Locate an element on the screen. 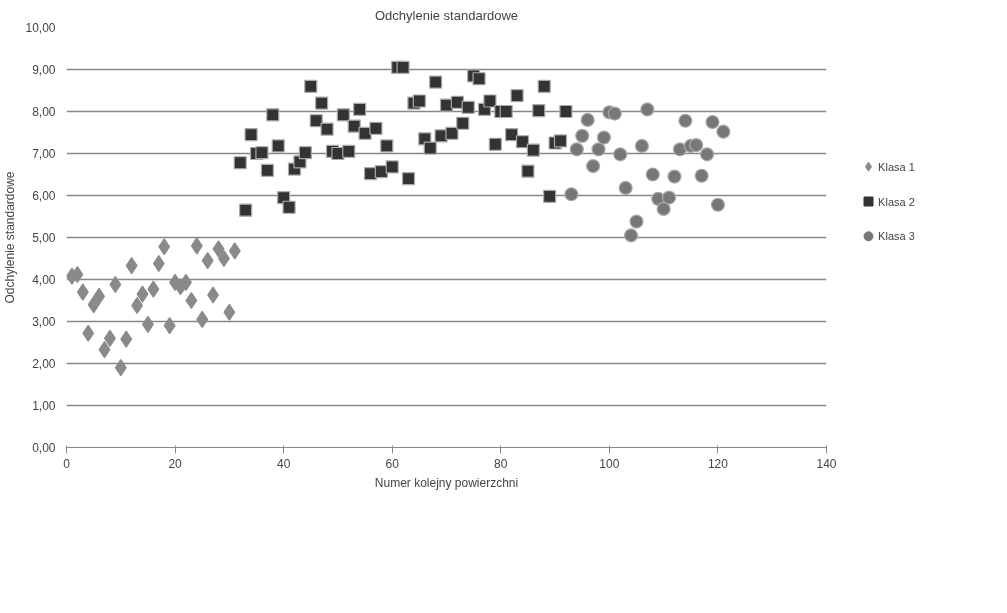 The width and height of the screenshot is (1007, 613). y-tick-label: 10,00 is located at coordinates (40, 28).